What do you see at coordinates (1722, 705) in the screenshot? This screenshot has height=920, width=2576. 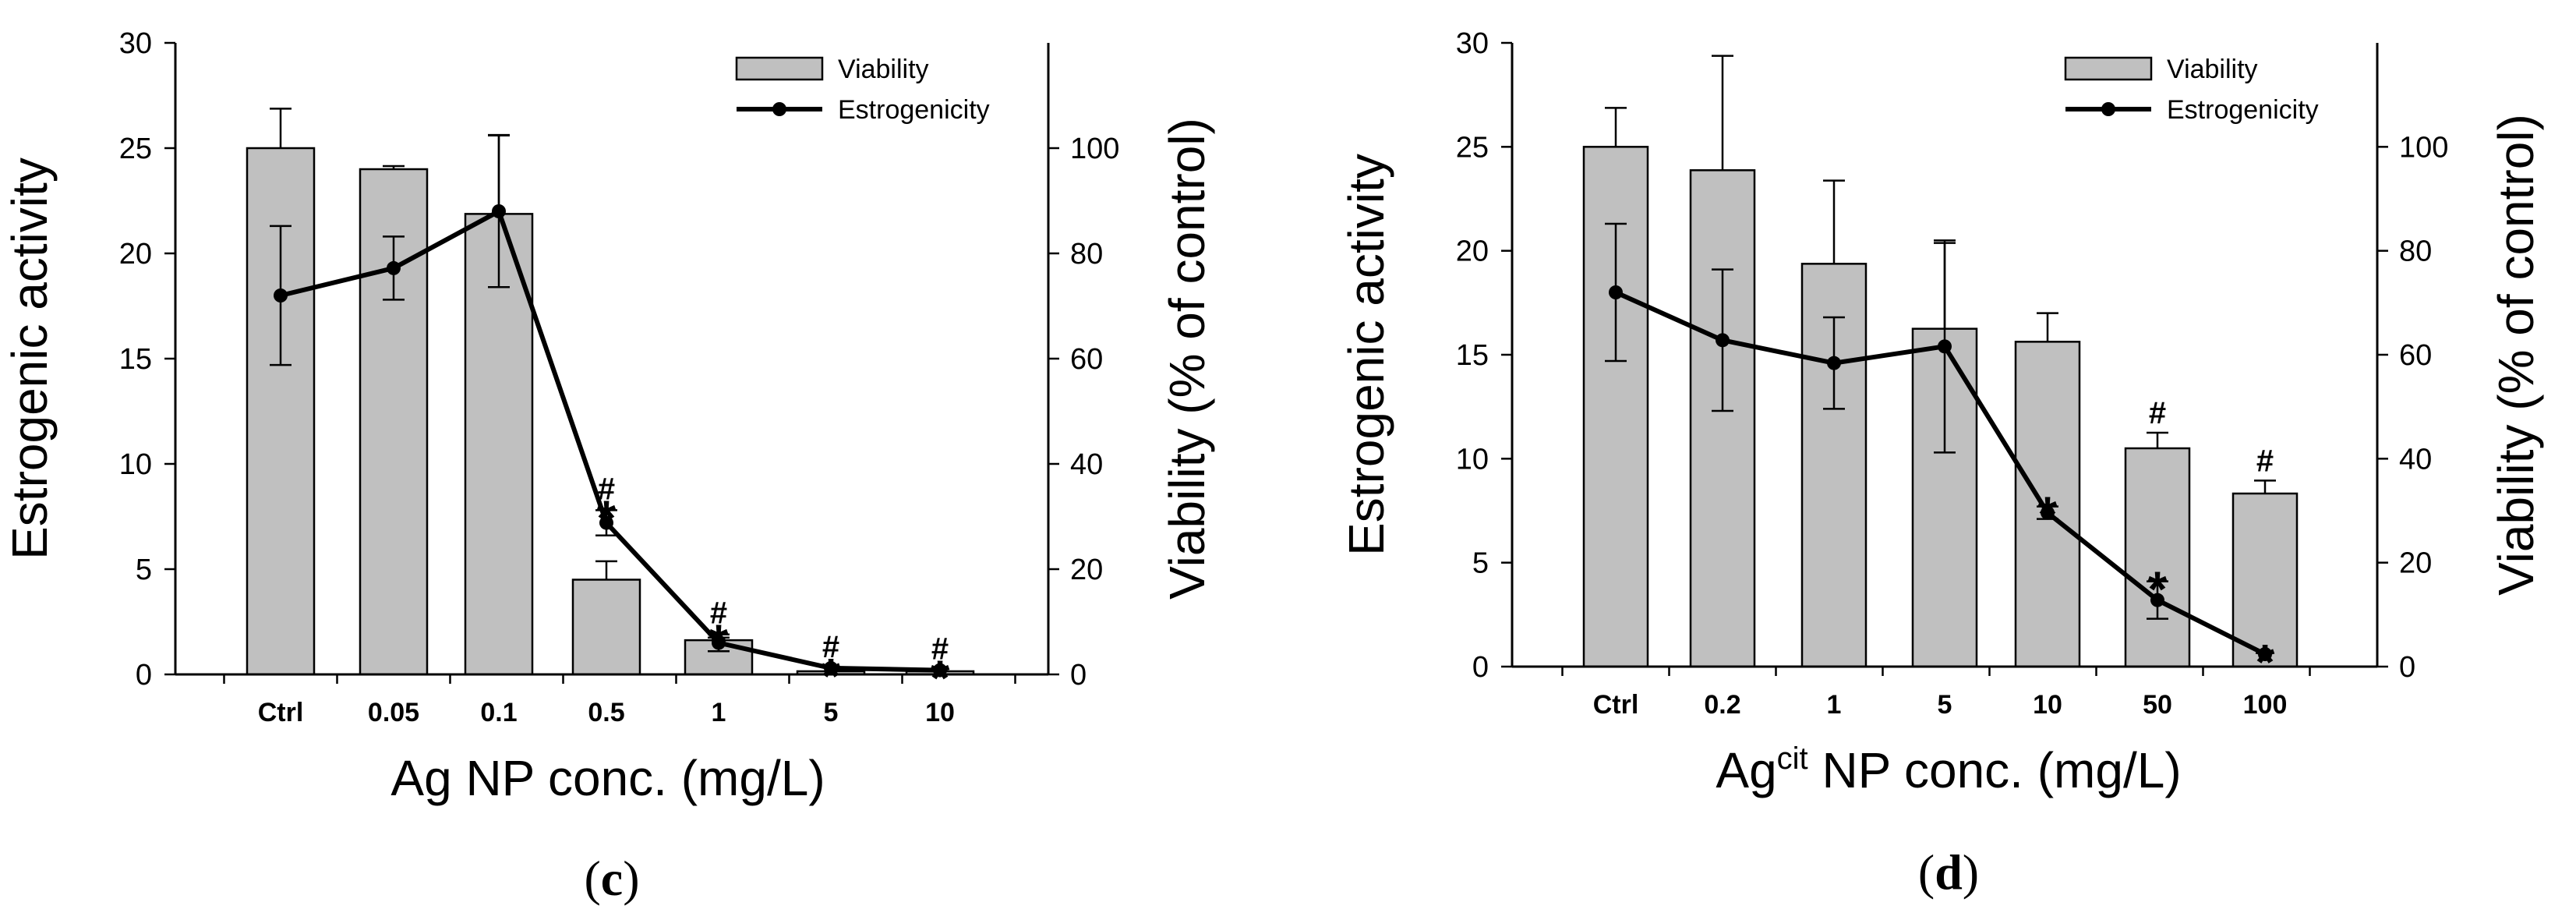 I see `x-category-label: 0.2` at bounding box center [1722, 705].